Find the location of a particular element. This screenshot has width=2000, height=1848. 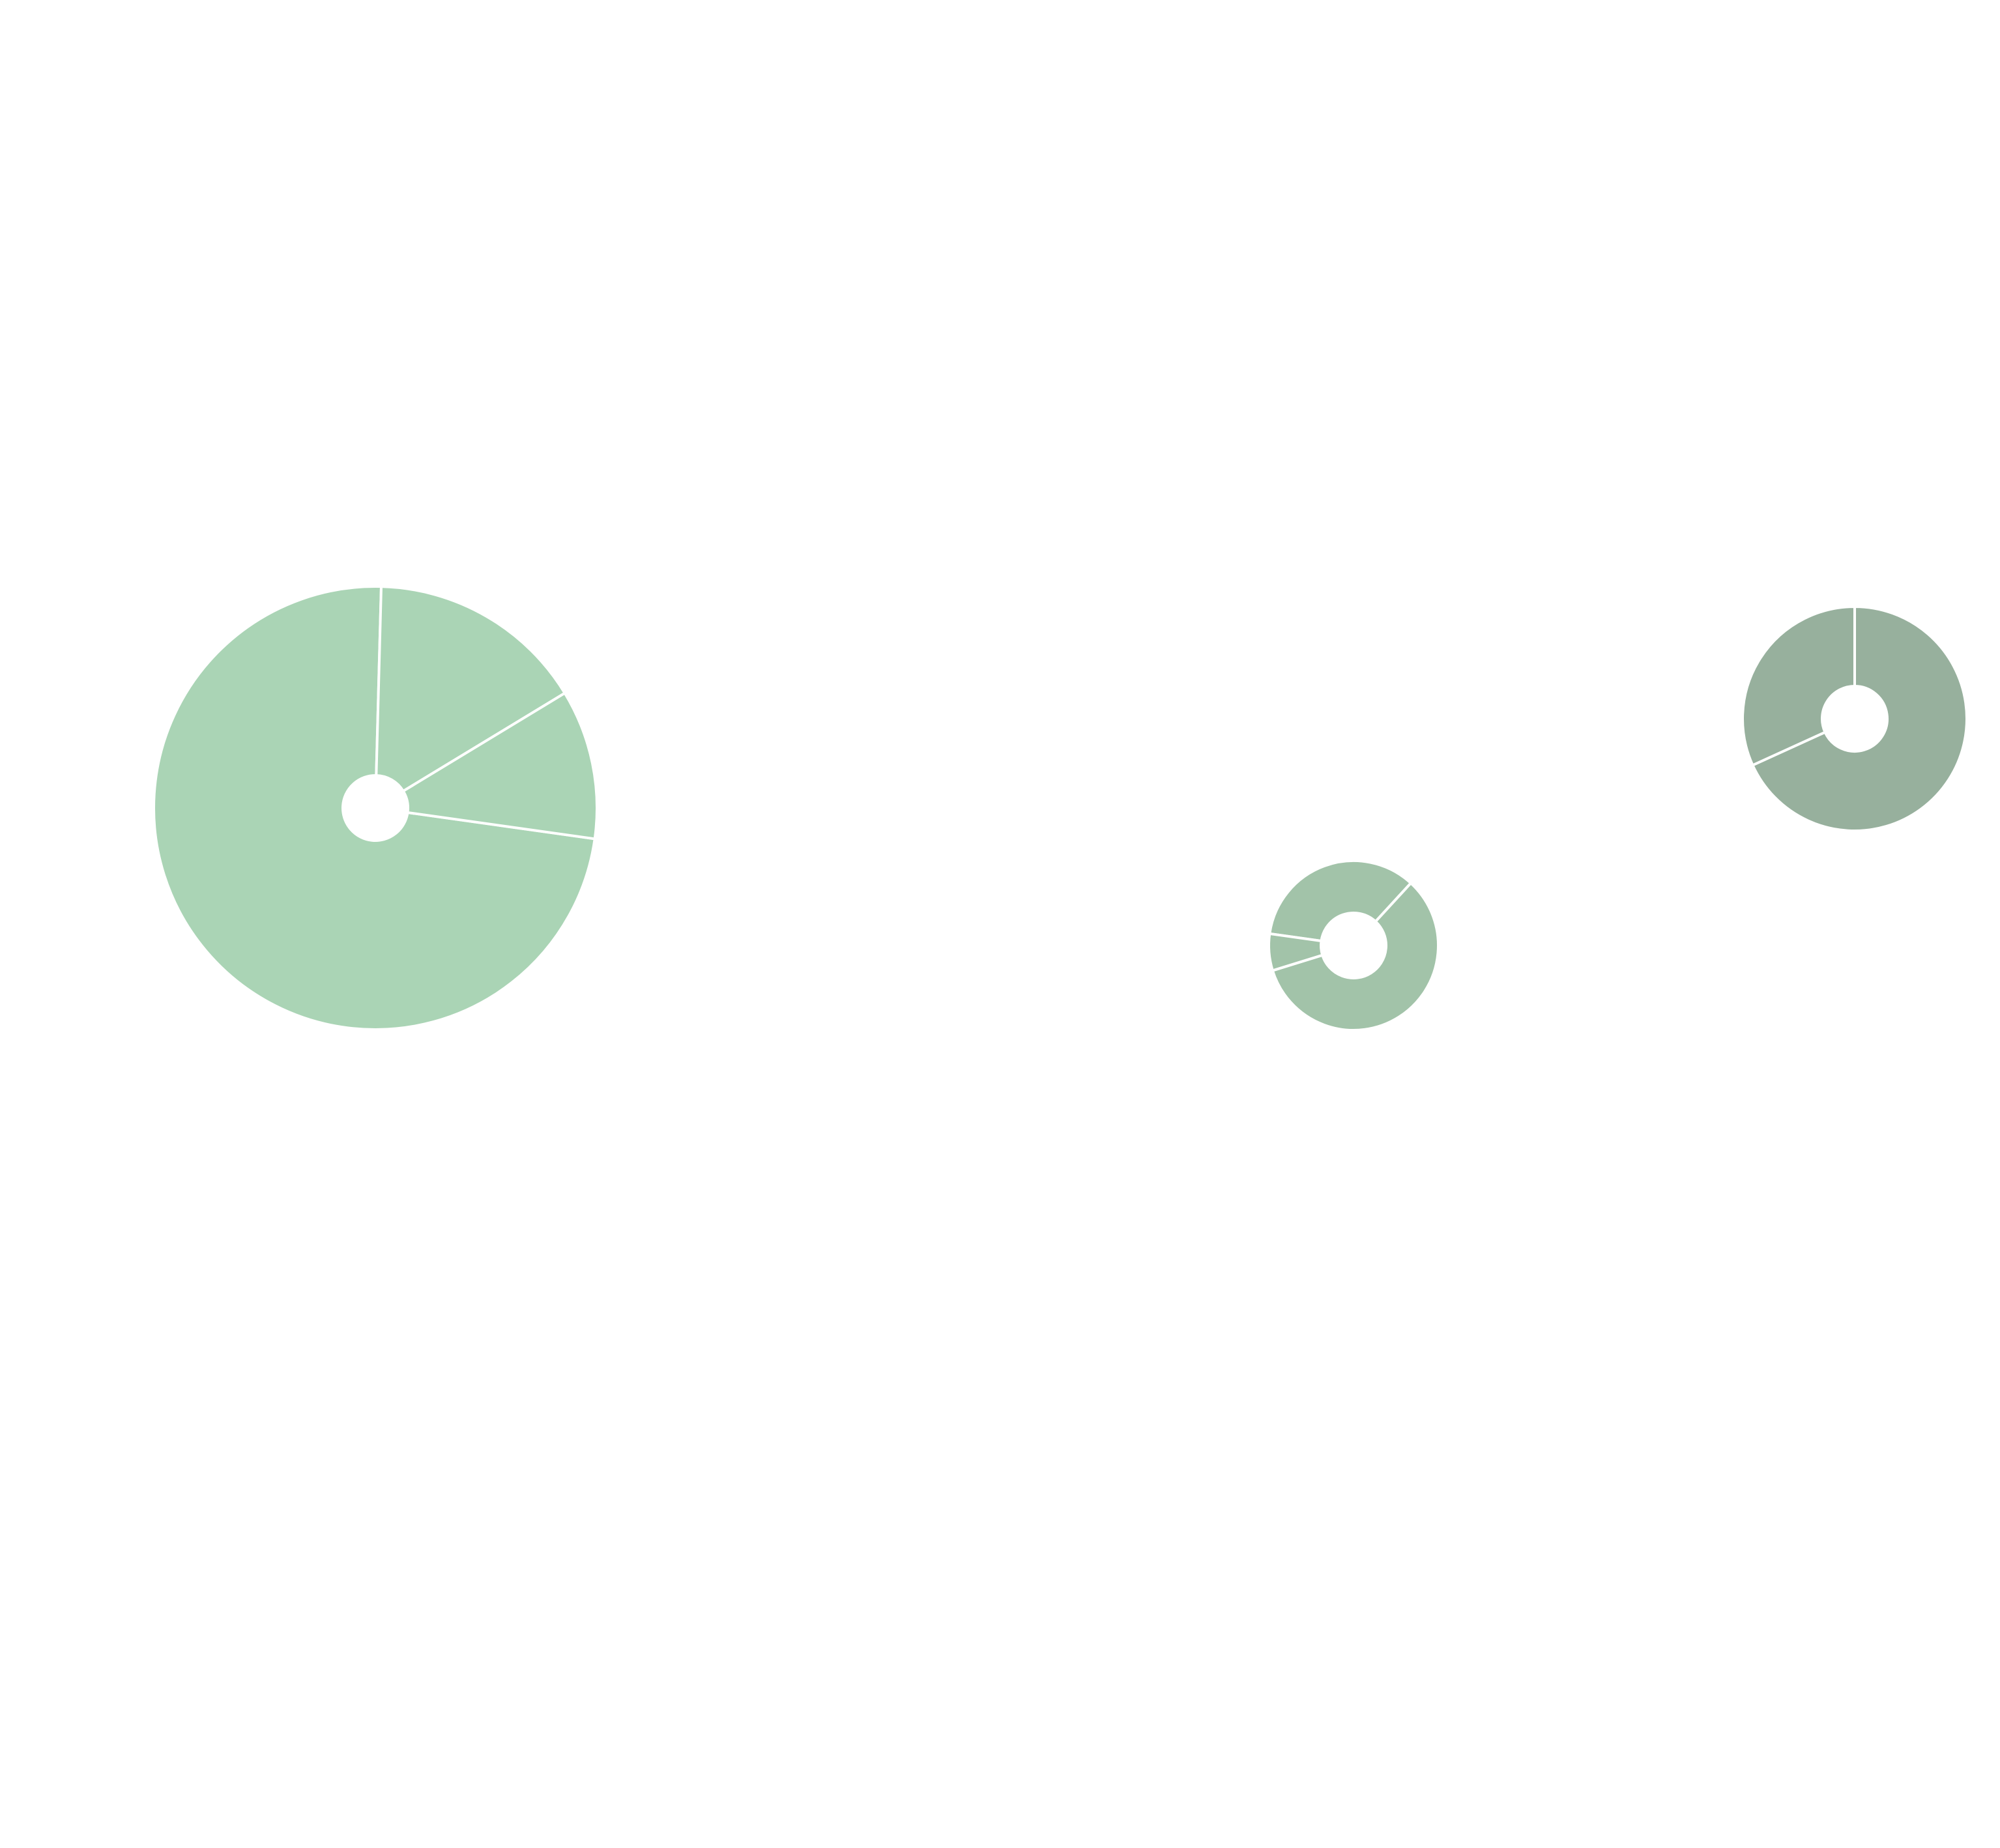

donut-chart-medium is located at coordinates (1854, 718).